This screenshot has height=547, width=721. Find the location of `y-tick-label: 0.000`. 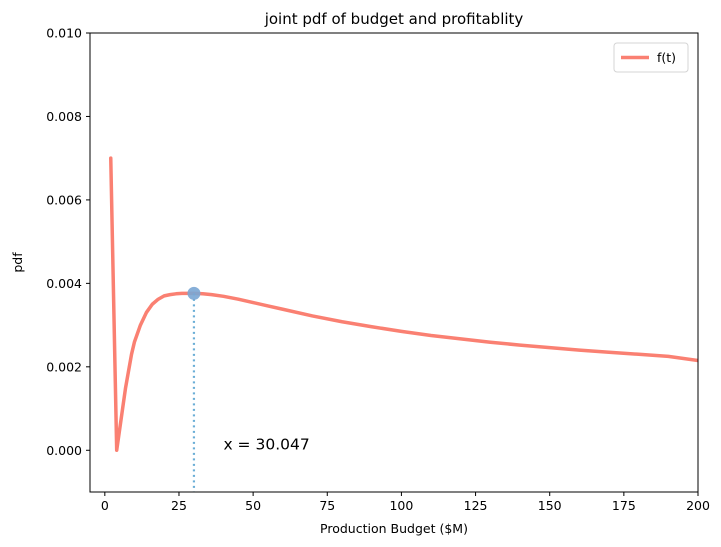

y-tick-label: 0.000 is located at coordinates (64, 450).